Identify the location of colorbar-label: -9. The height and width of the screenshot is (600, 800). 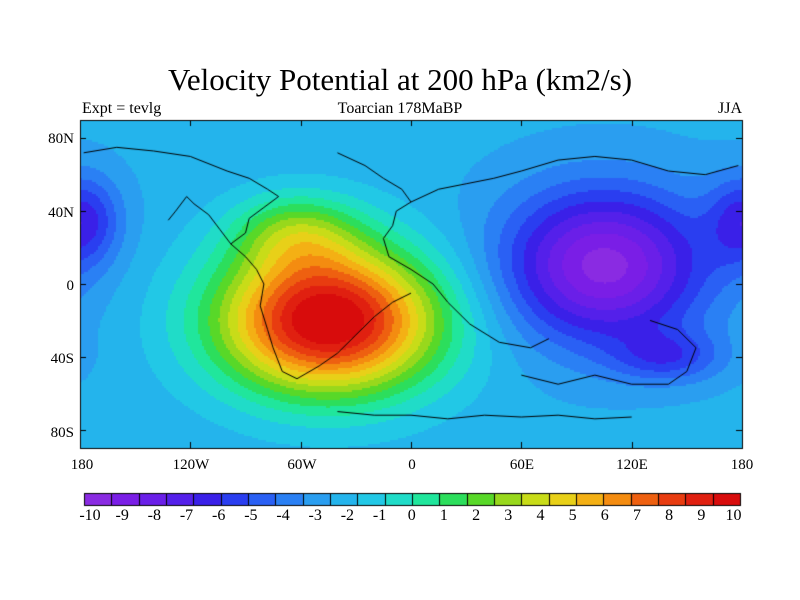
(122, 515).